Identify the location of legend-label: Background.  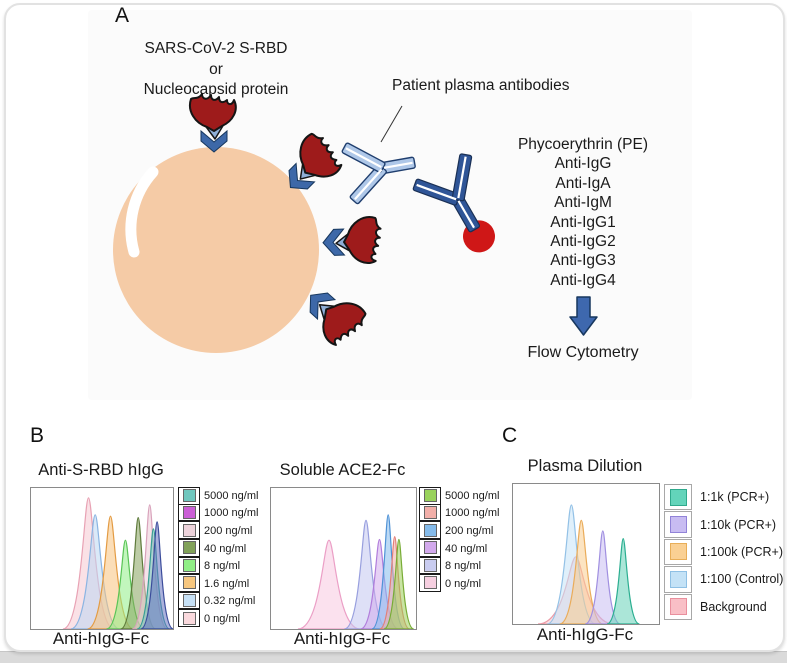
(733, 606).